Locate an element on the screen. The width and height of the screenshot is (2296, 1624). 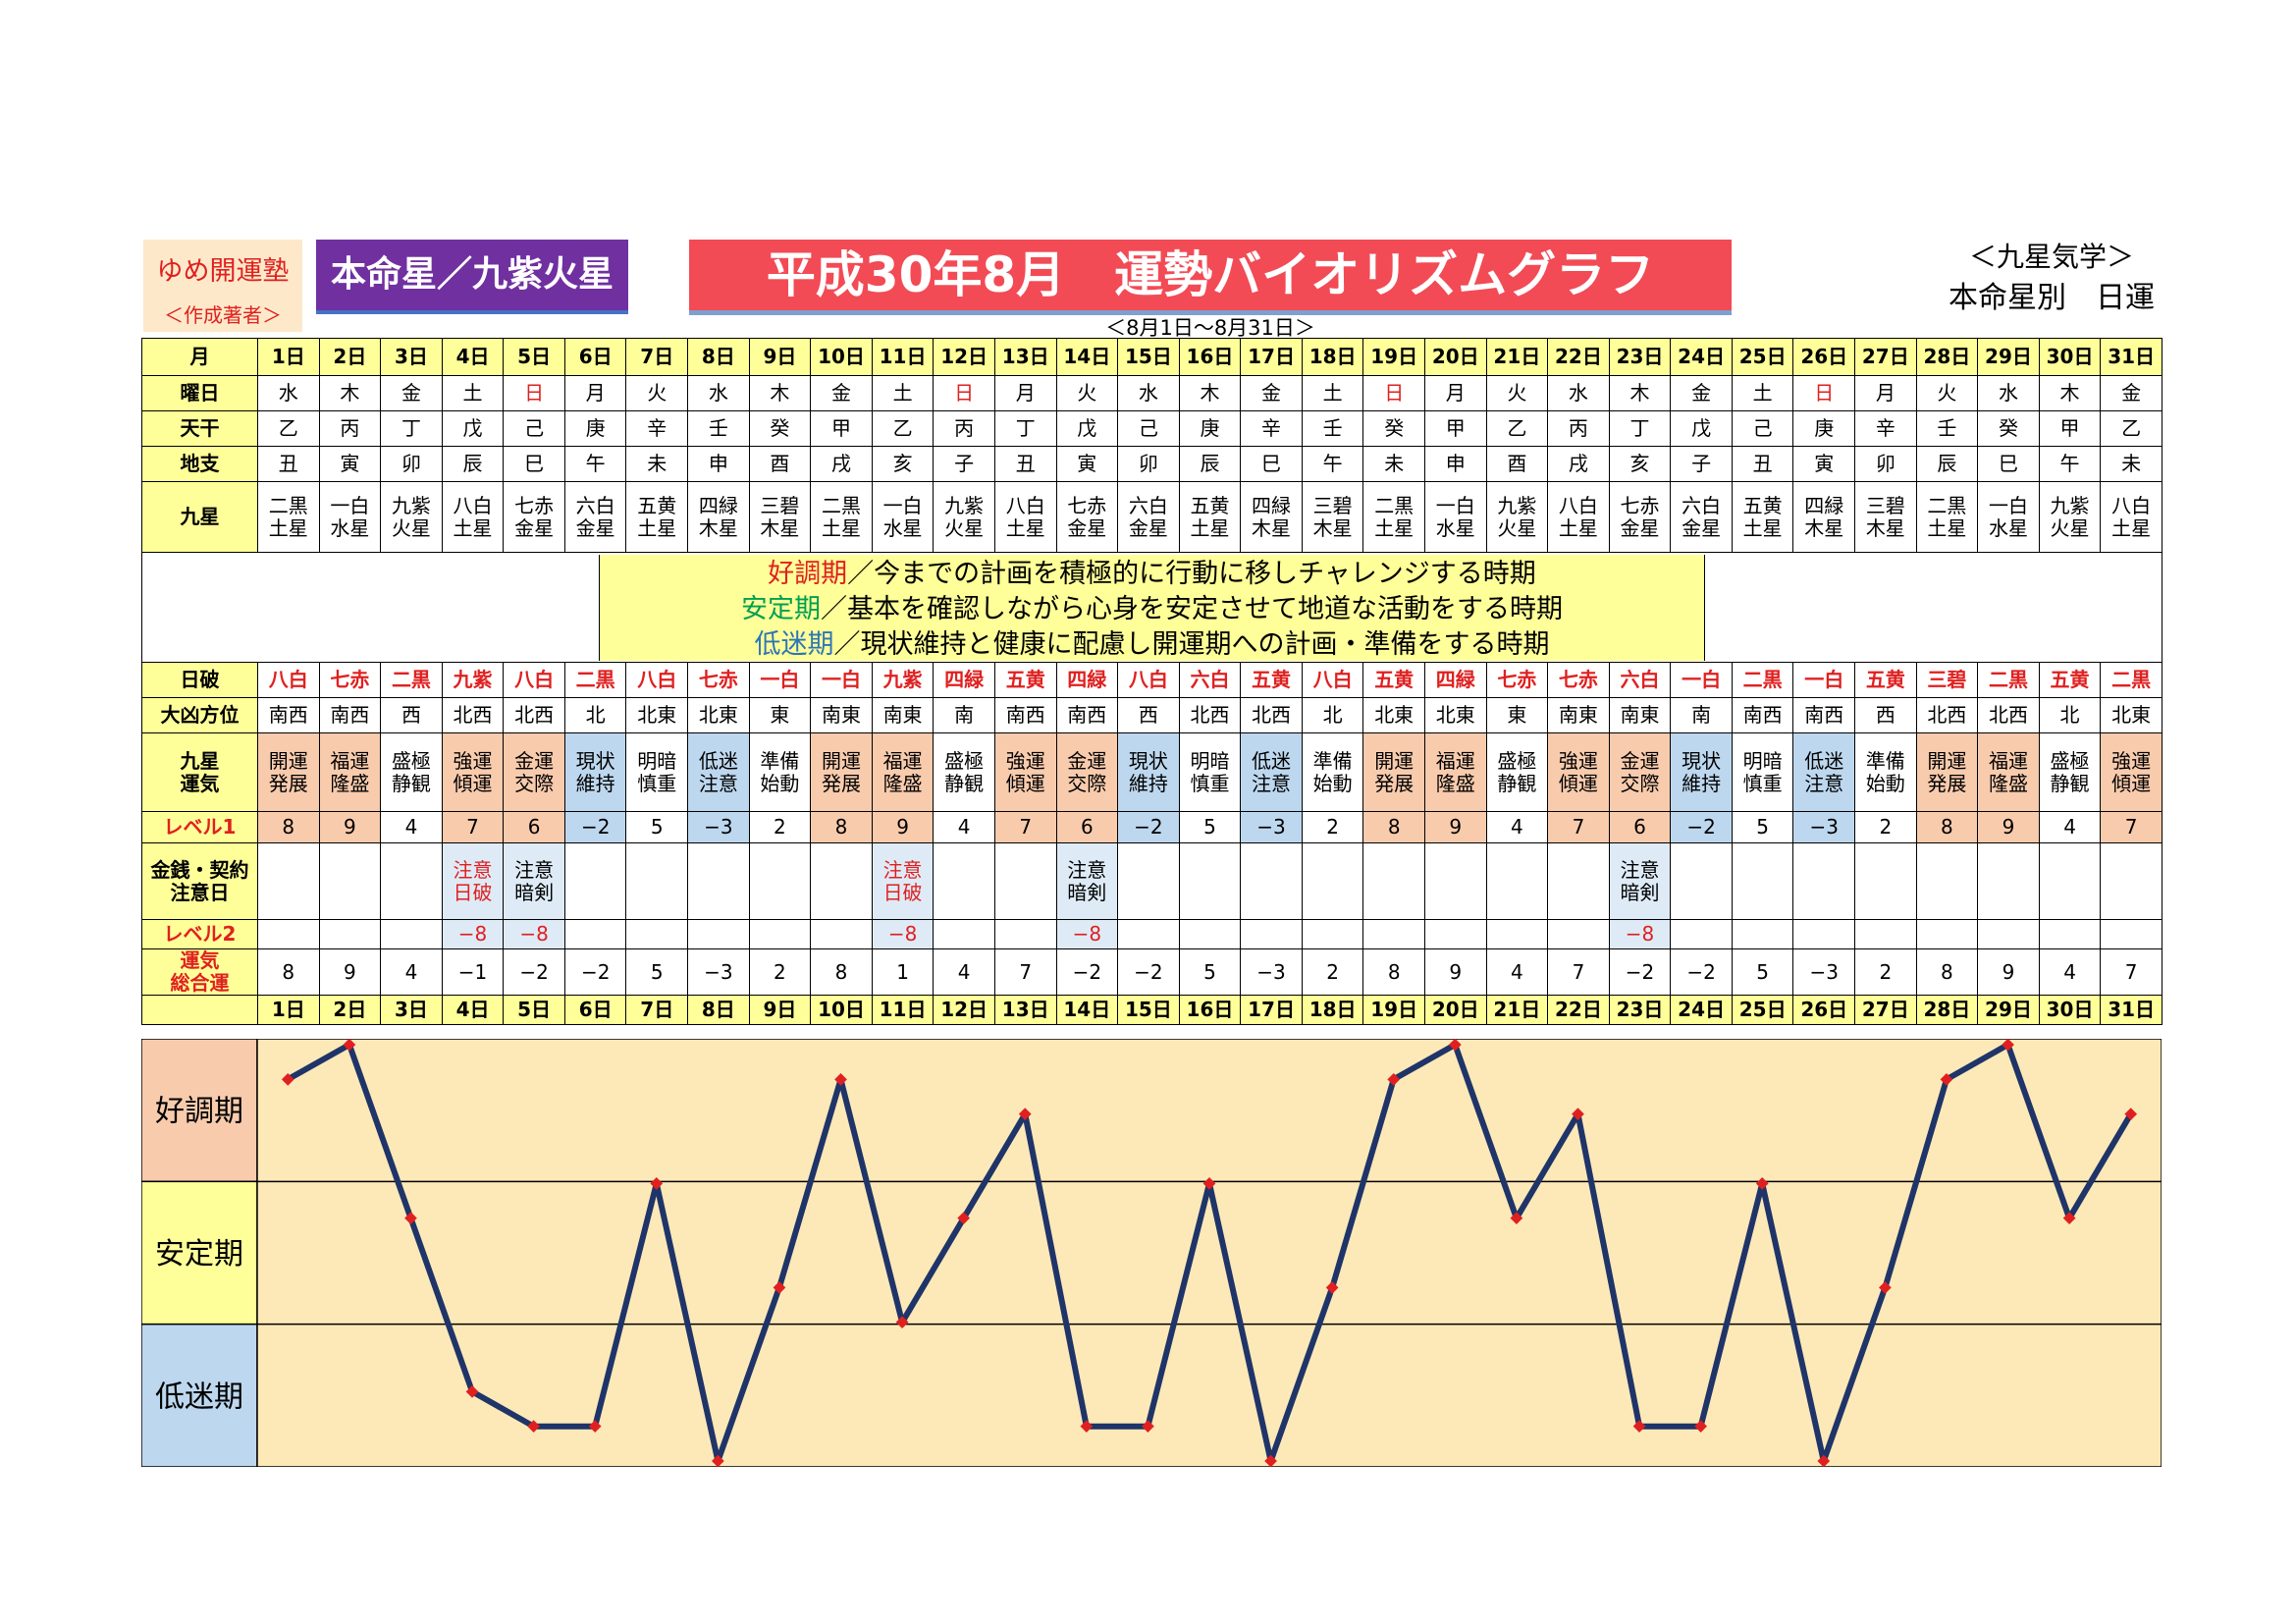
chishi-cell: 子 is located at coordinates (964, 464).